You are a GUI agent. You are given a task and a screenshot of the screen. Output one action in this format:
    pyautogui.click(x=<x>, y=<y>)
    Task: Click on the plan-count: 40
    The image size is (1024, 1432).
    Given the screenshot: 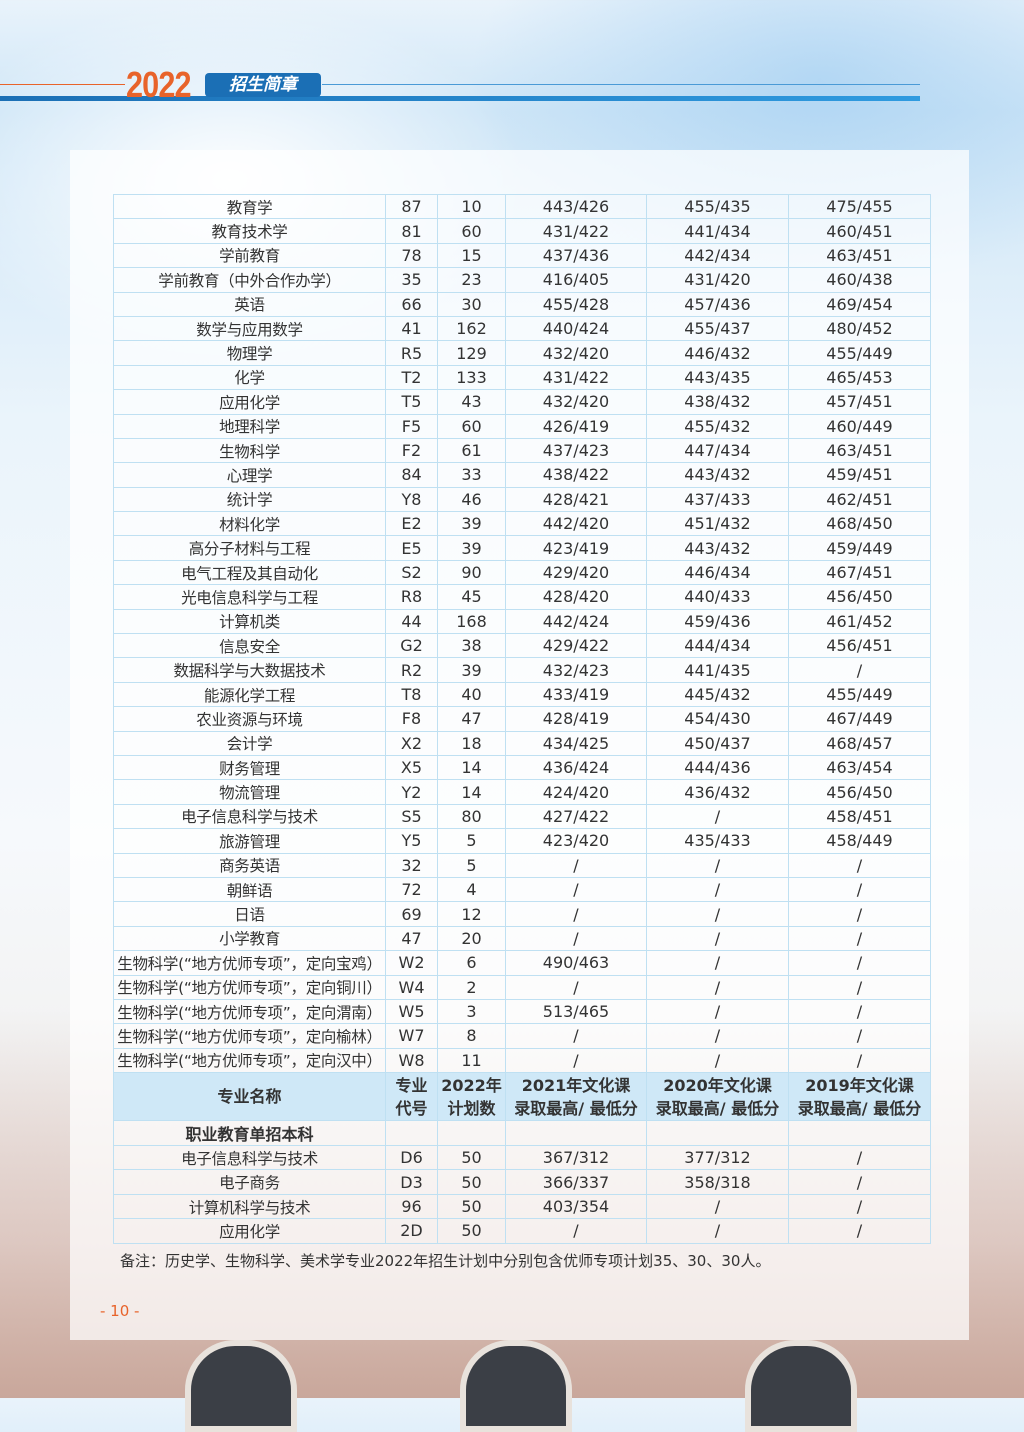 What is the action you would take?
    pyautogui.click(x=471, y=694)
    